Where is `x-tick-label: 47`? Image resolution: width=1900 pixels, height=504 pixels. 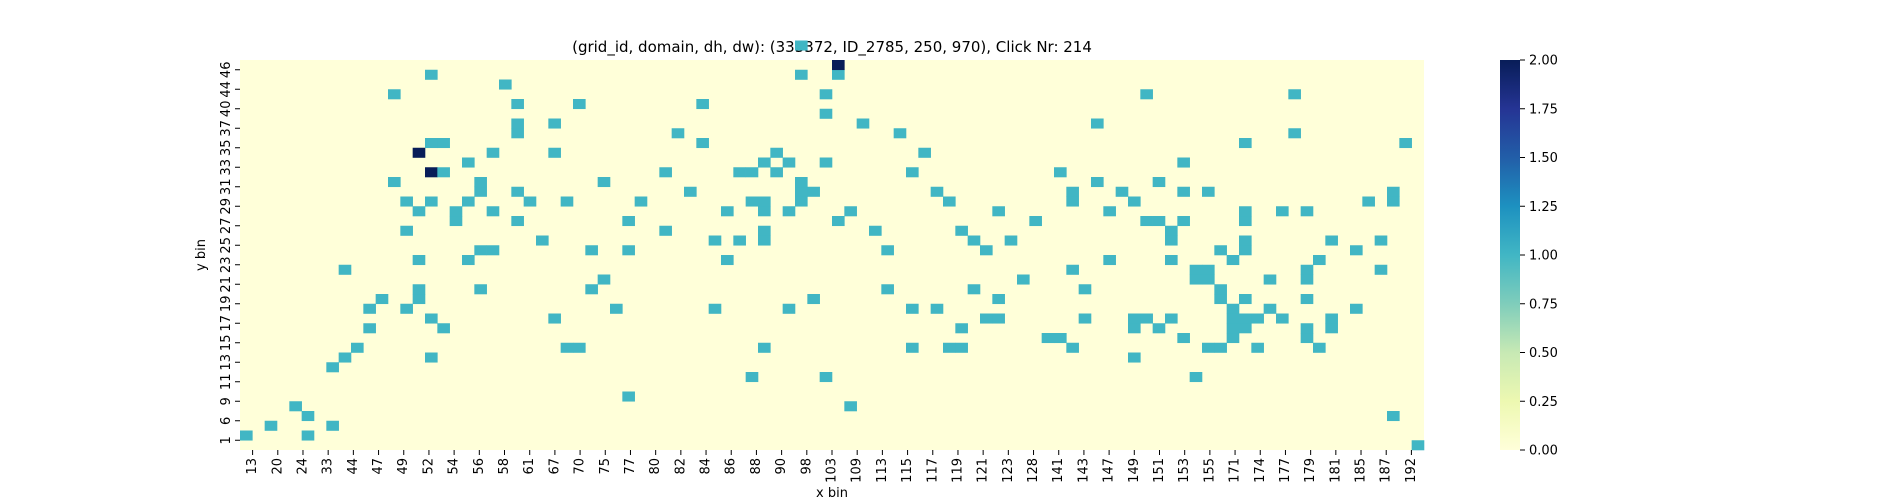
x-tick-label: 47 is located at coordinates (378, 466).